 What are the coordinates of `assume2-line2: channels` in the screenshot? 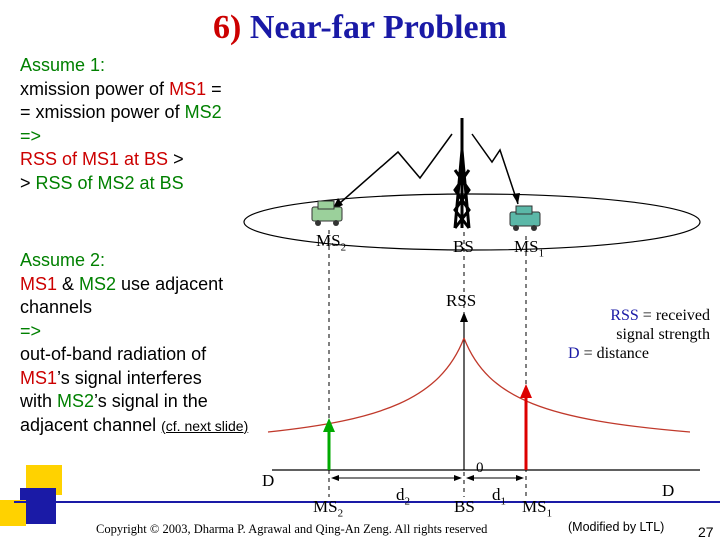 It's located at (56, 307).